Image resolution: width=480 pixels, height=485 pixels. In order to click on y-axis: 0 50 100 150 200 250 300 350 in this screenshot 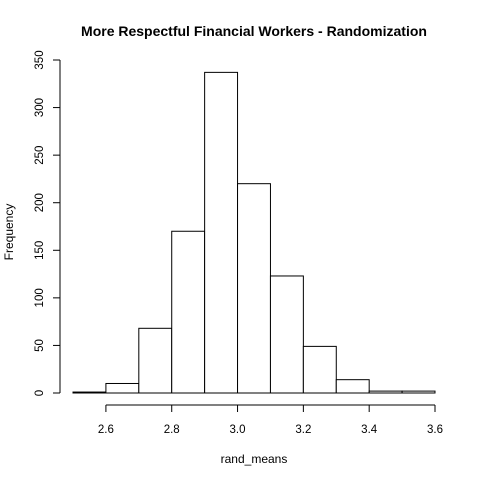, I will do `click(47, 223)`.